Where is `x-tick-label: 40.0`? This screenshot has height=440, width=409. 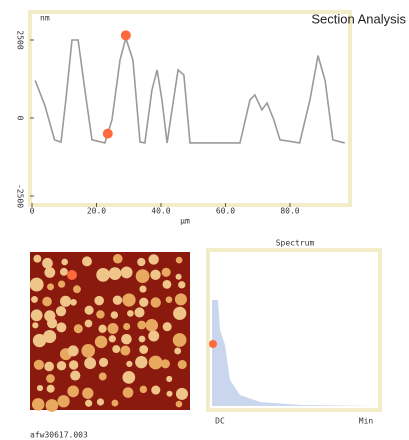 x-tick-label: 40.0 is located at coordinates (160, 211).